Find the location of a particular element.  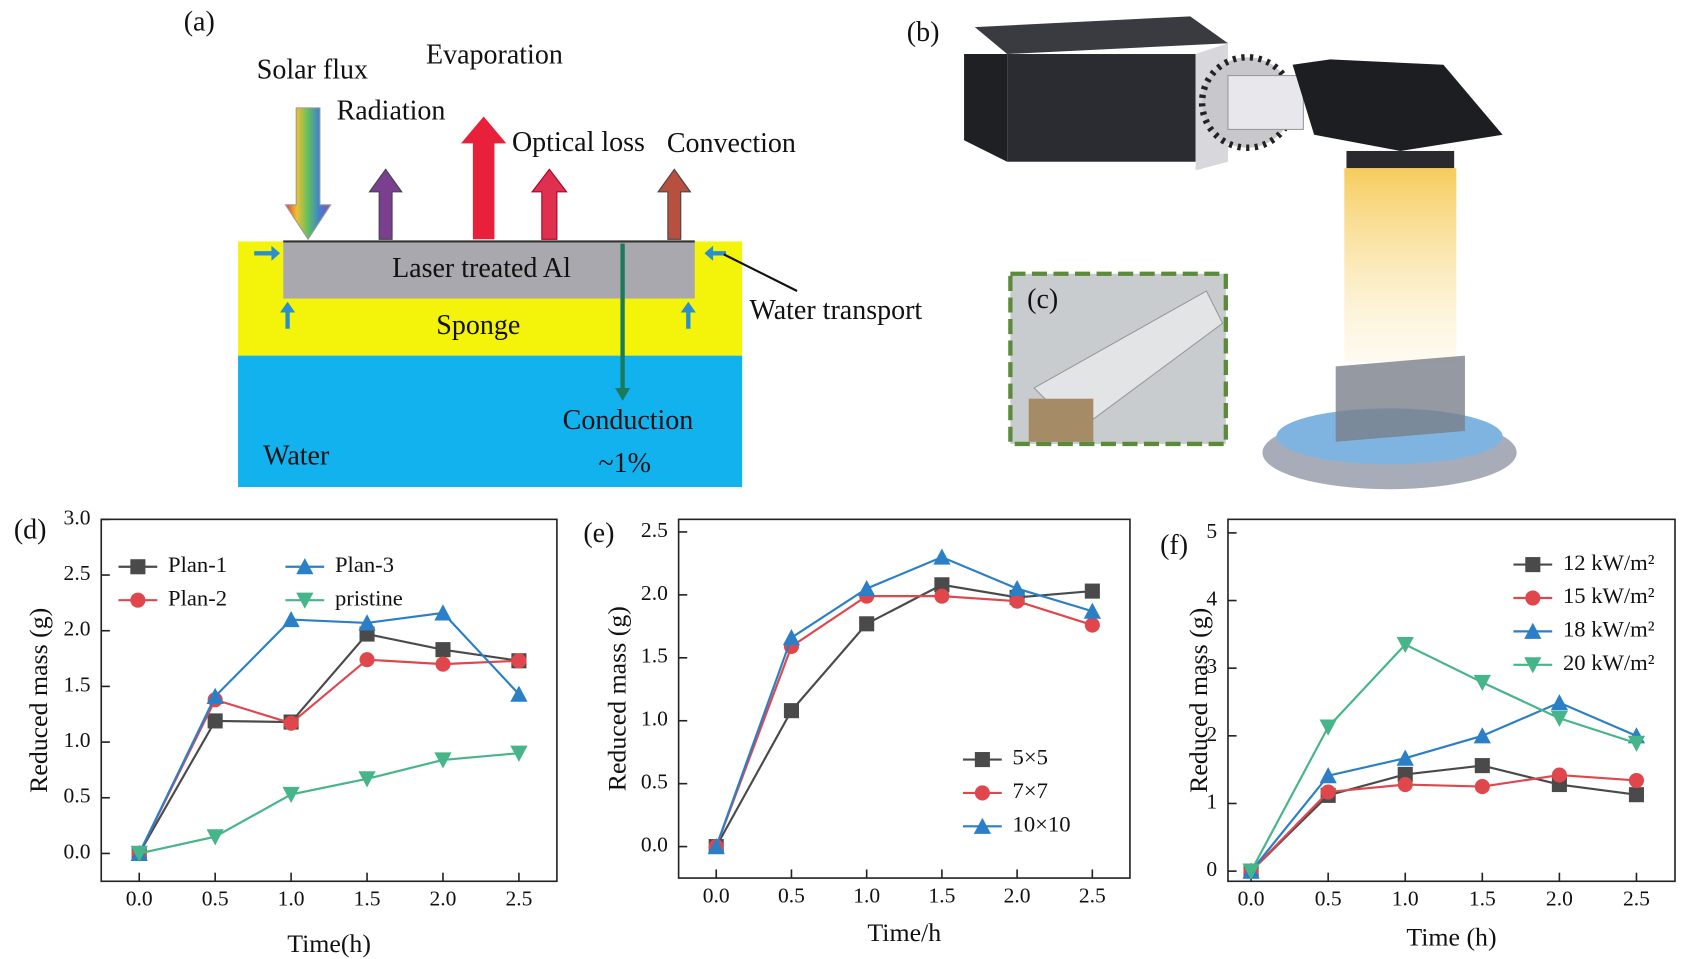

y-tick-label: 2 is located at coordinates (1211, 734).